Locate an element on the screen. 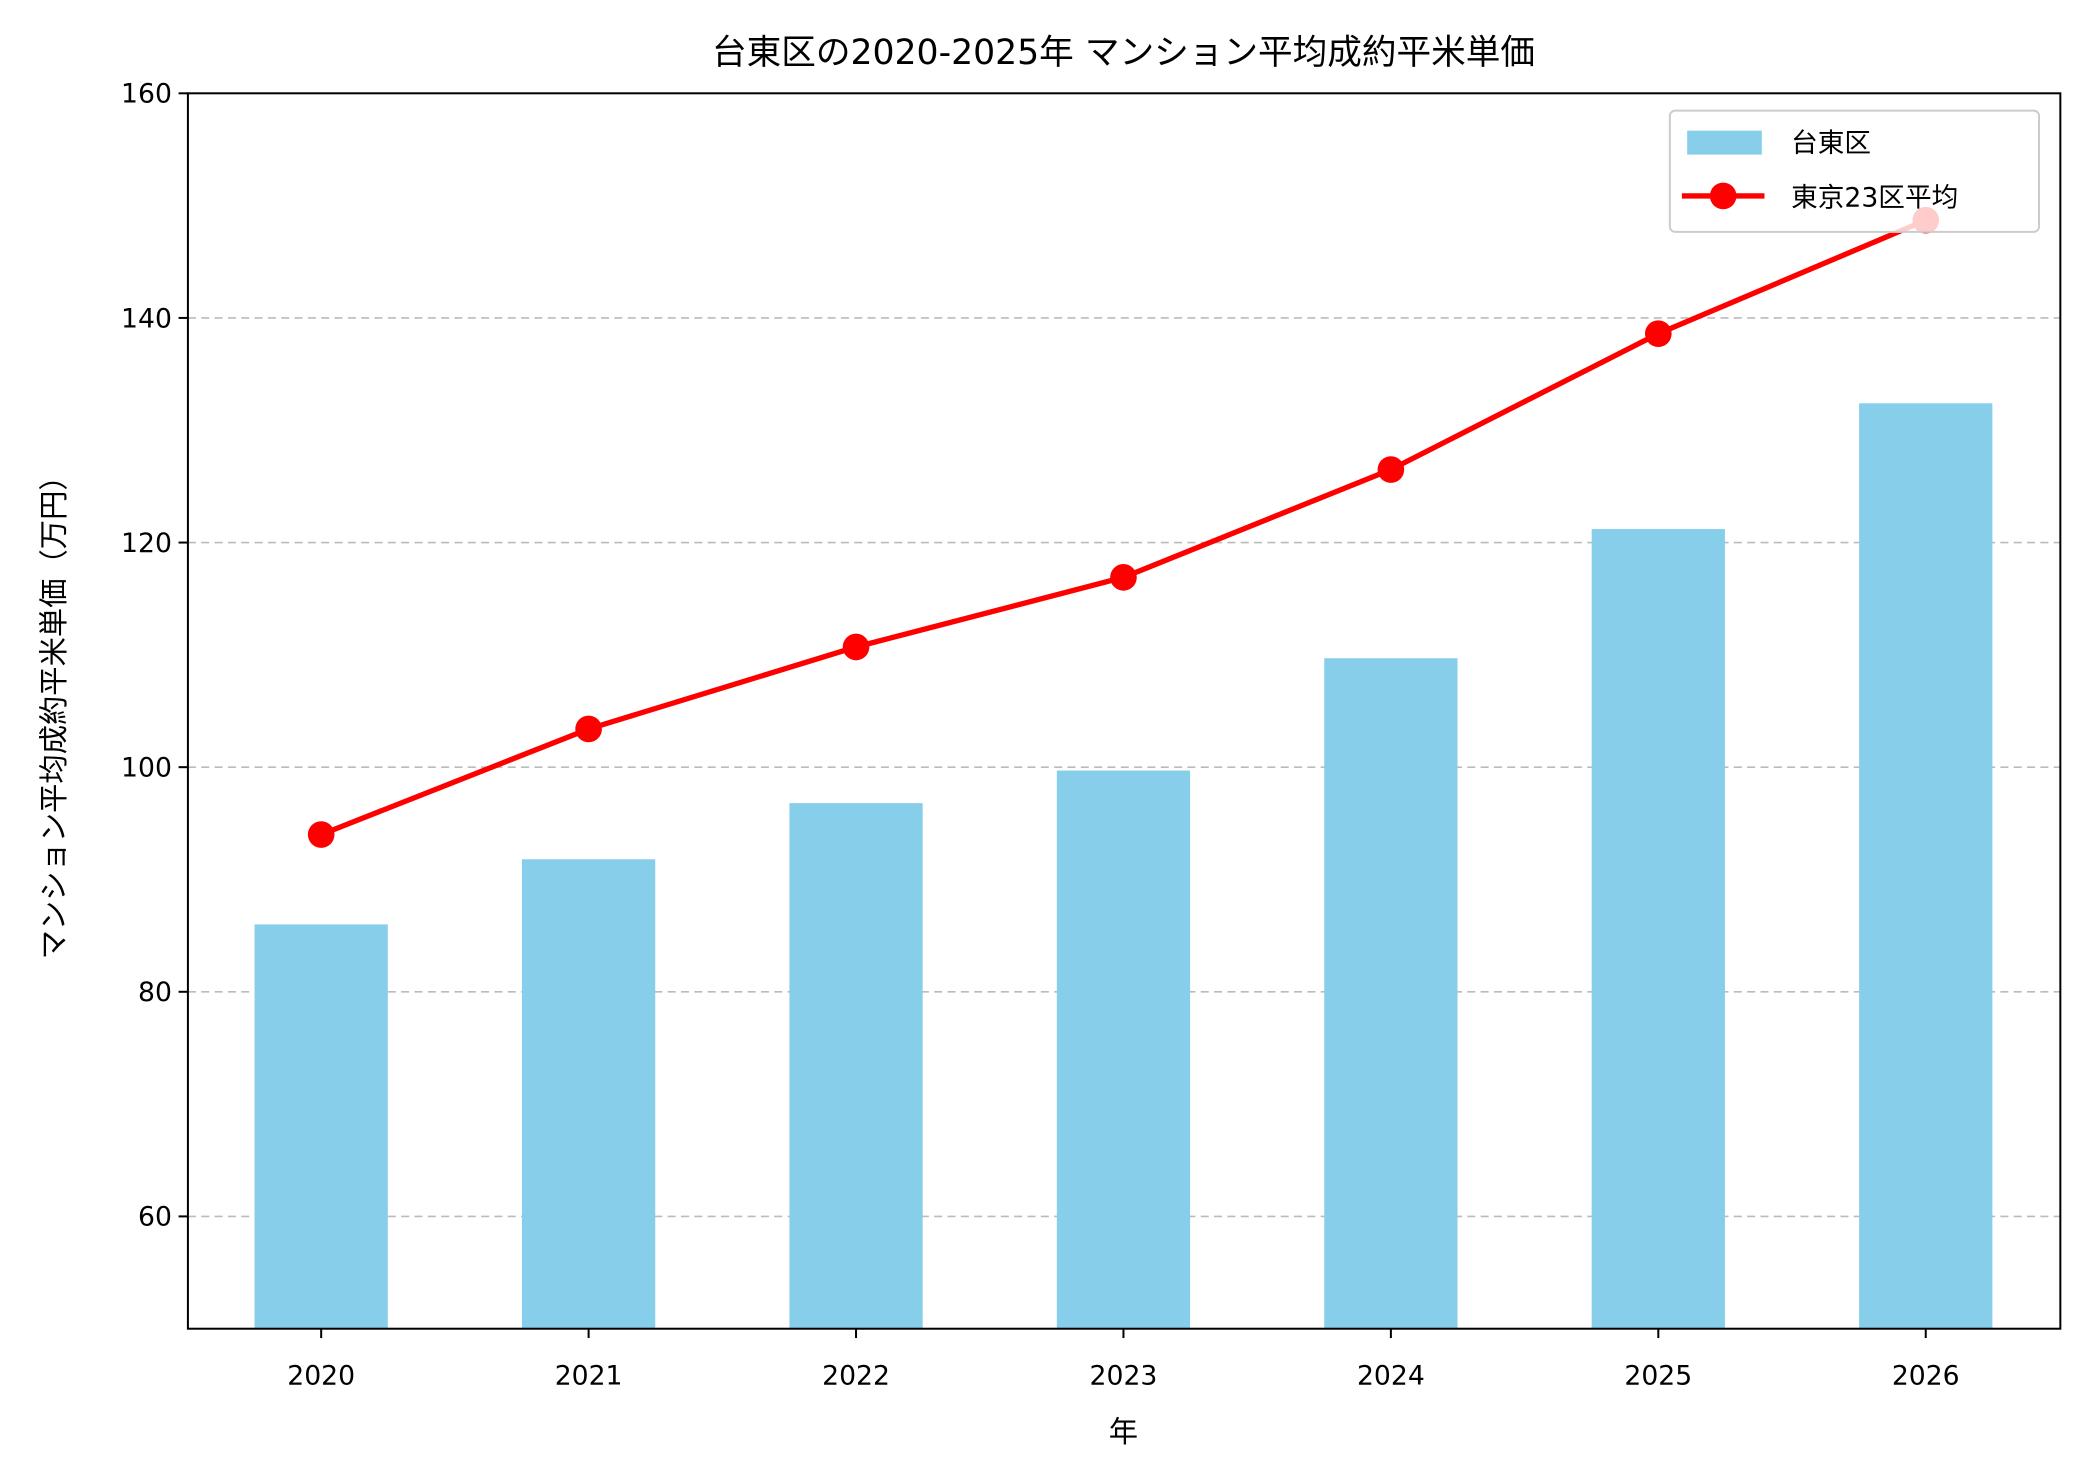 The image size is (2079, 1474). y-axis-ticks: 60 80 100 120 140 160 is located at coordinates (154, 656).